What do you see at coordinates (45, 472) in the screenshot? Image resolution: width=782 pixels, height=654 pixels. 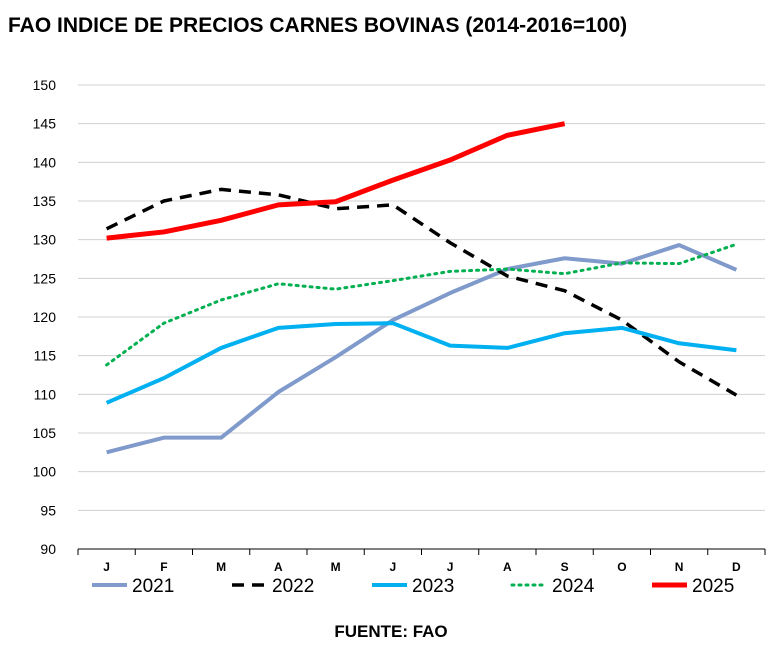 I see `y-tick-label: 100` at bounding box center [45, 472].